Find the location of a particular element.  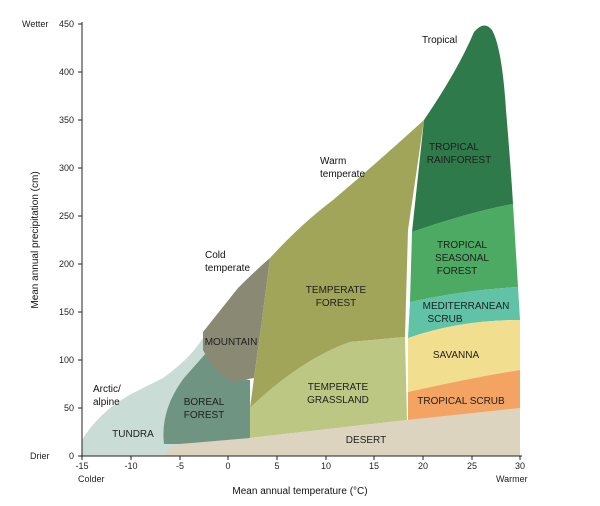

label-mediterranean-scrub: SCRUB is located at coordinates (444, 319).